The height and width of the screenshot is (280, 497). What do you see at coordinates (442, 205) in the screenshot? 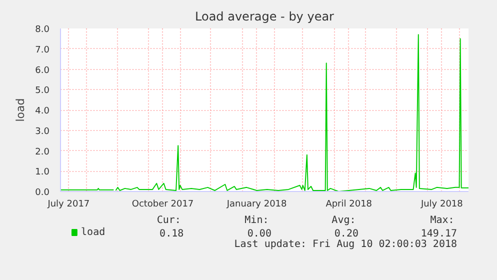
I see `x-tick-label: July 2018` at bounding box center [442, 205].